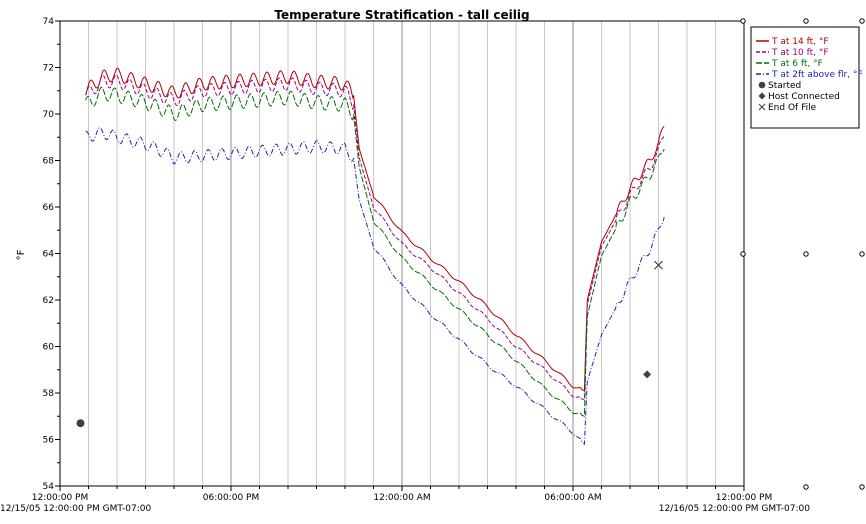 The height and width of the screenshot is (524, 866). I want to click on legend-marker-started, so click(762, 85).